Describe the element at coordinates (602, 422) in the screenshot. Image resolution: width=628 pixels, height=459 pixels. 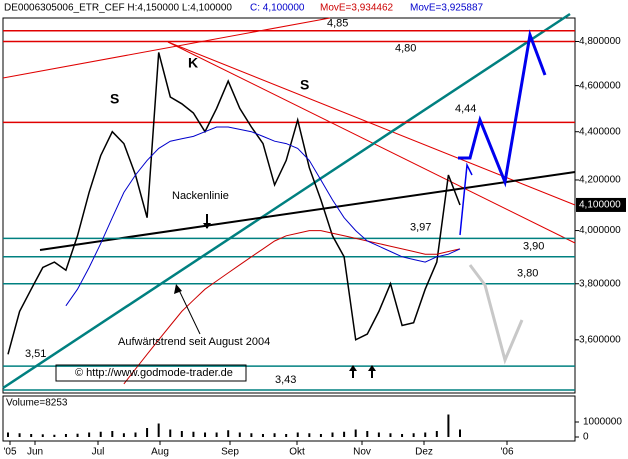
I see `volume-tick-label: 1000000` at that location.